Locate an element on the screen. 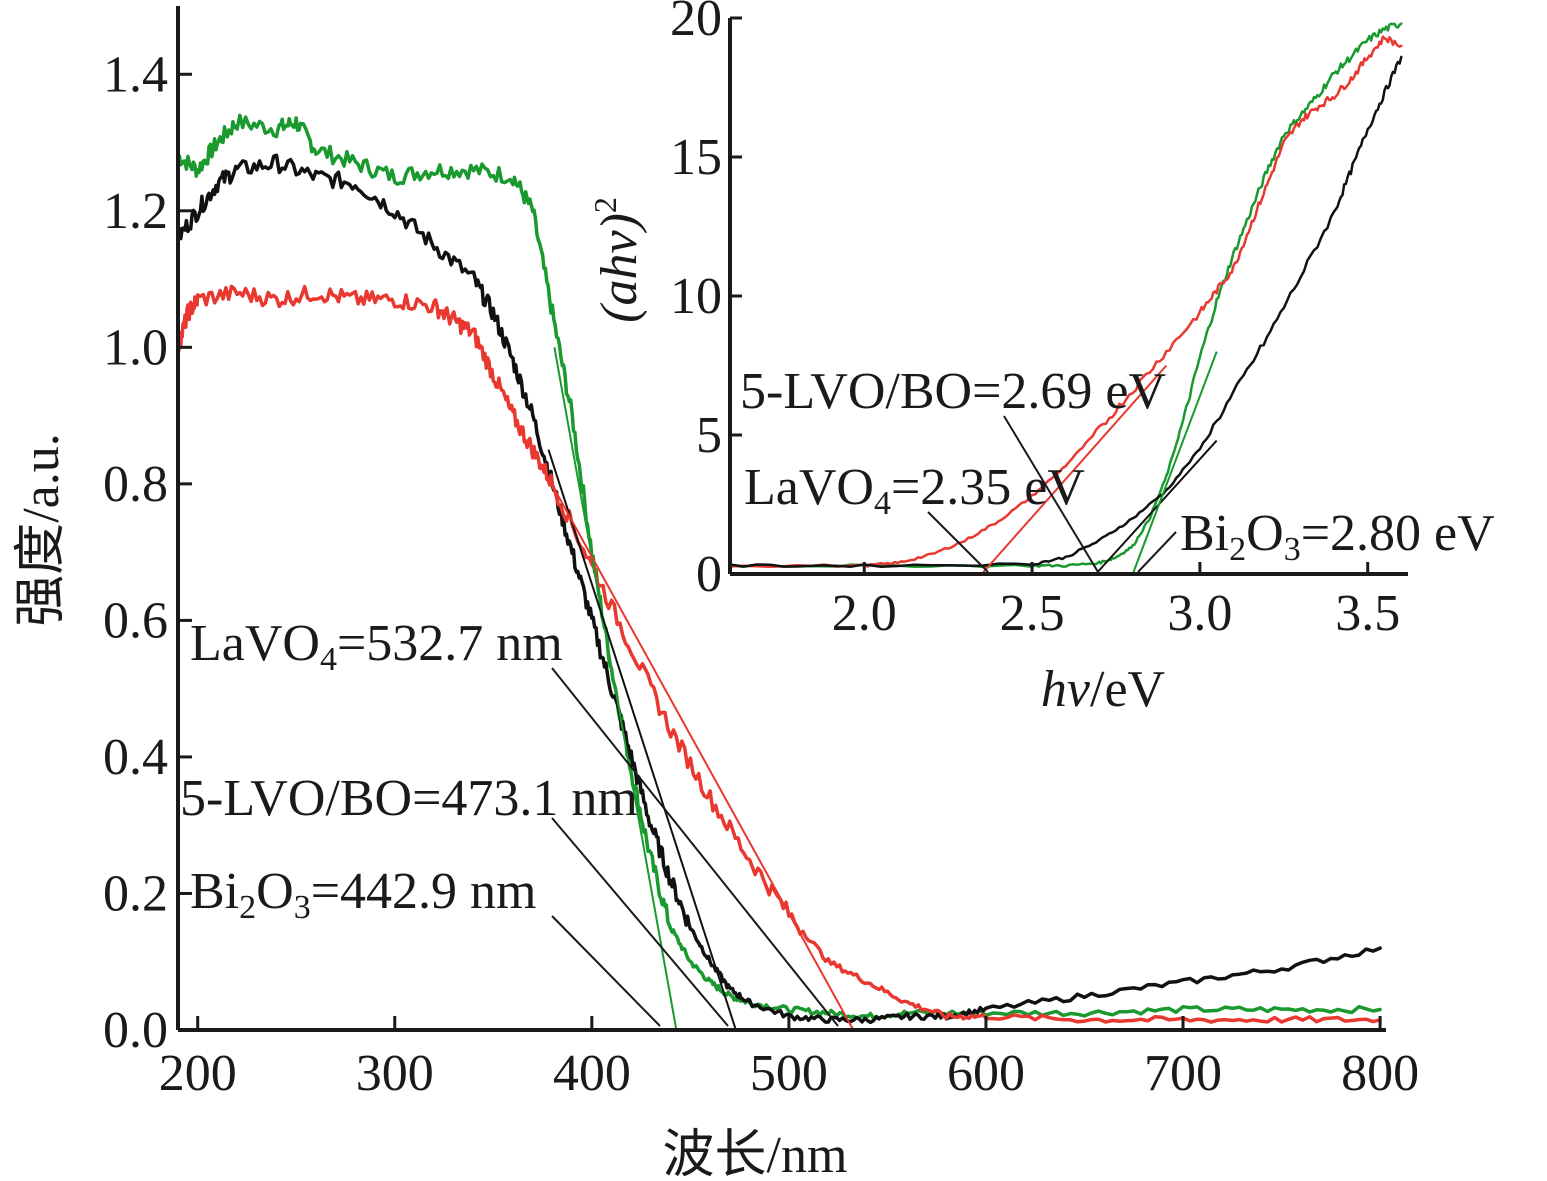 The width and height of the screenshot is (1547, 1181). annotation-lvo-bo-nm-label: 5-LVO/BO=473.1 nm is located at coordinates (409, 798).